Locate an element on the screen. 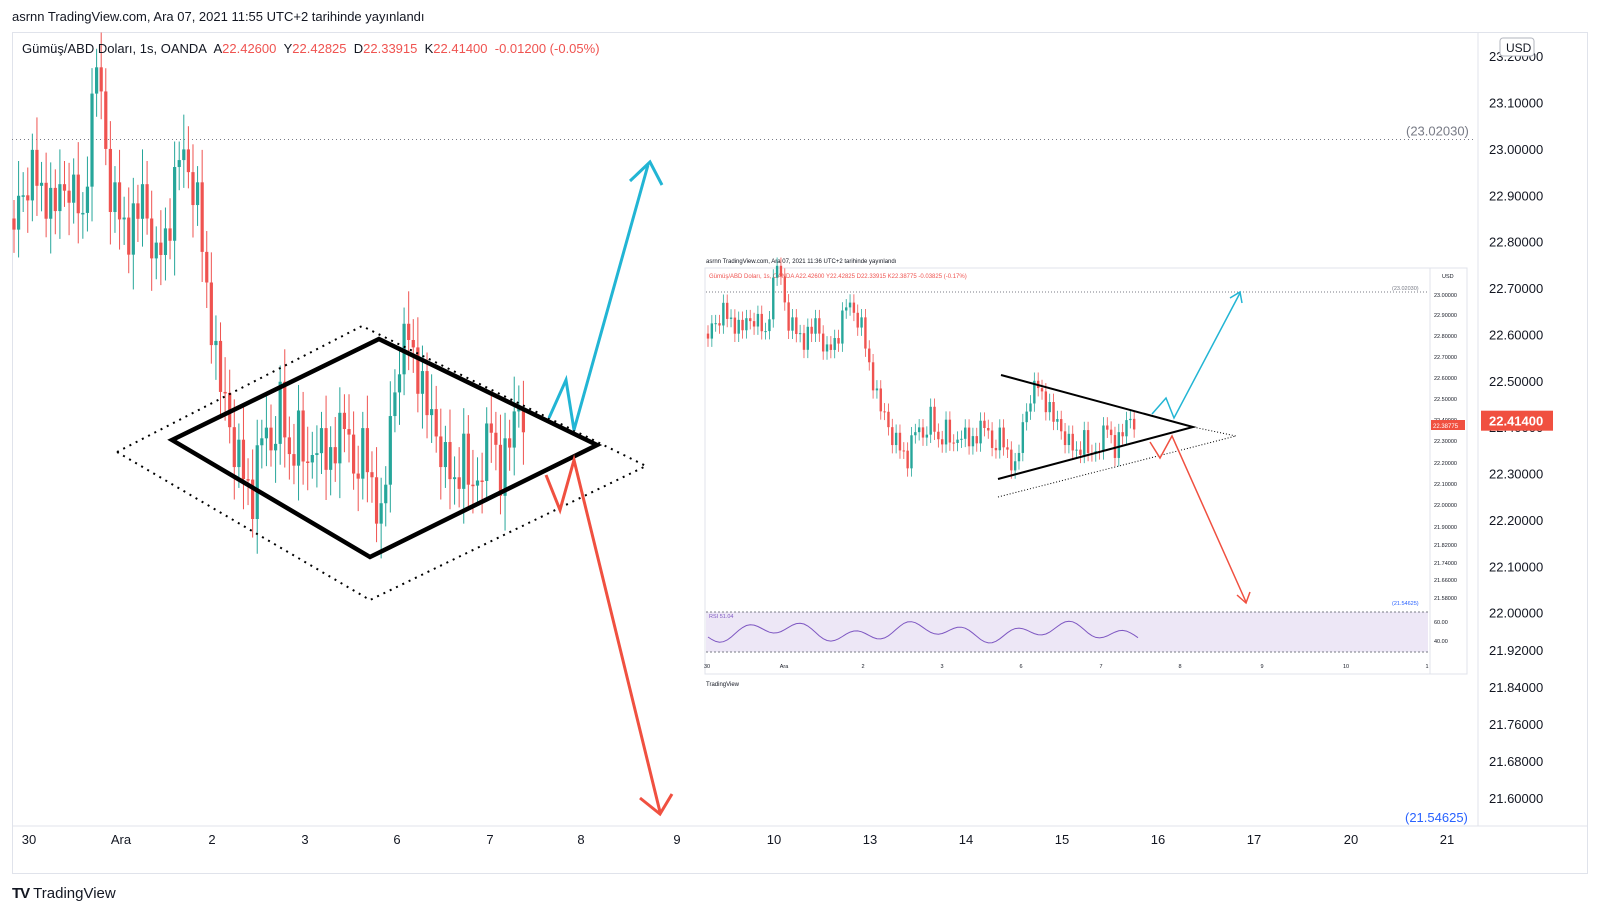 The width and height of the screenshot is (1600, 912). price-tick-label: 21.84000 is located at coordinates (1516, 687).